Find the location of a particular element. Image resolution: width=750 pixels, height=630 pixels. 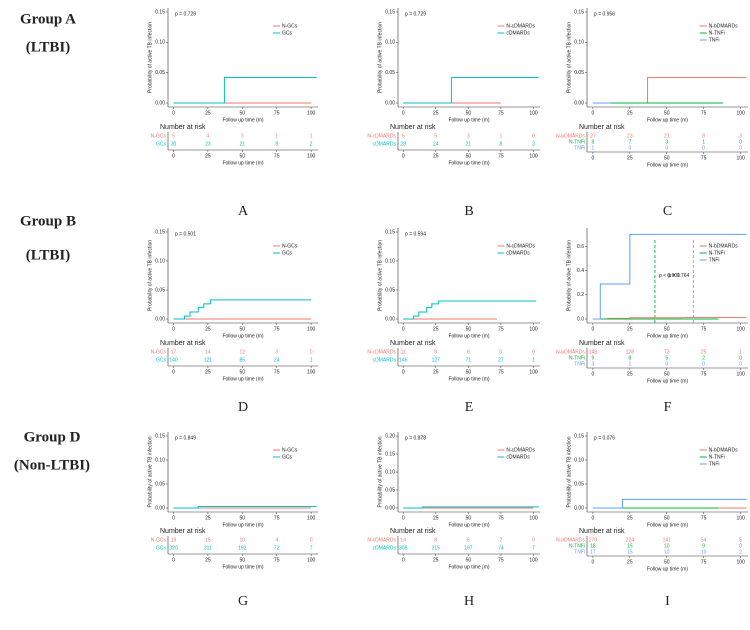

legend-label: cDMARDs is located at coordinates (518, 253).